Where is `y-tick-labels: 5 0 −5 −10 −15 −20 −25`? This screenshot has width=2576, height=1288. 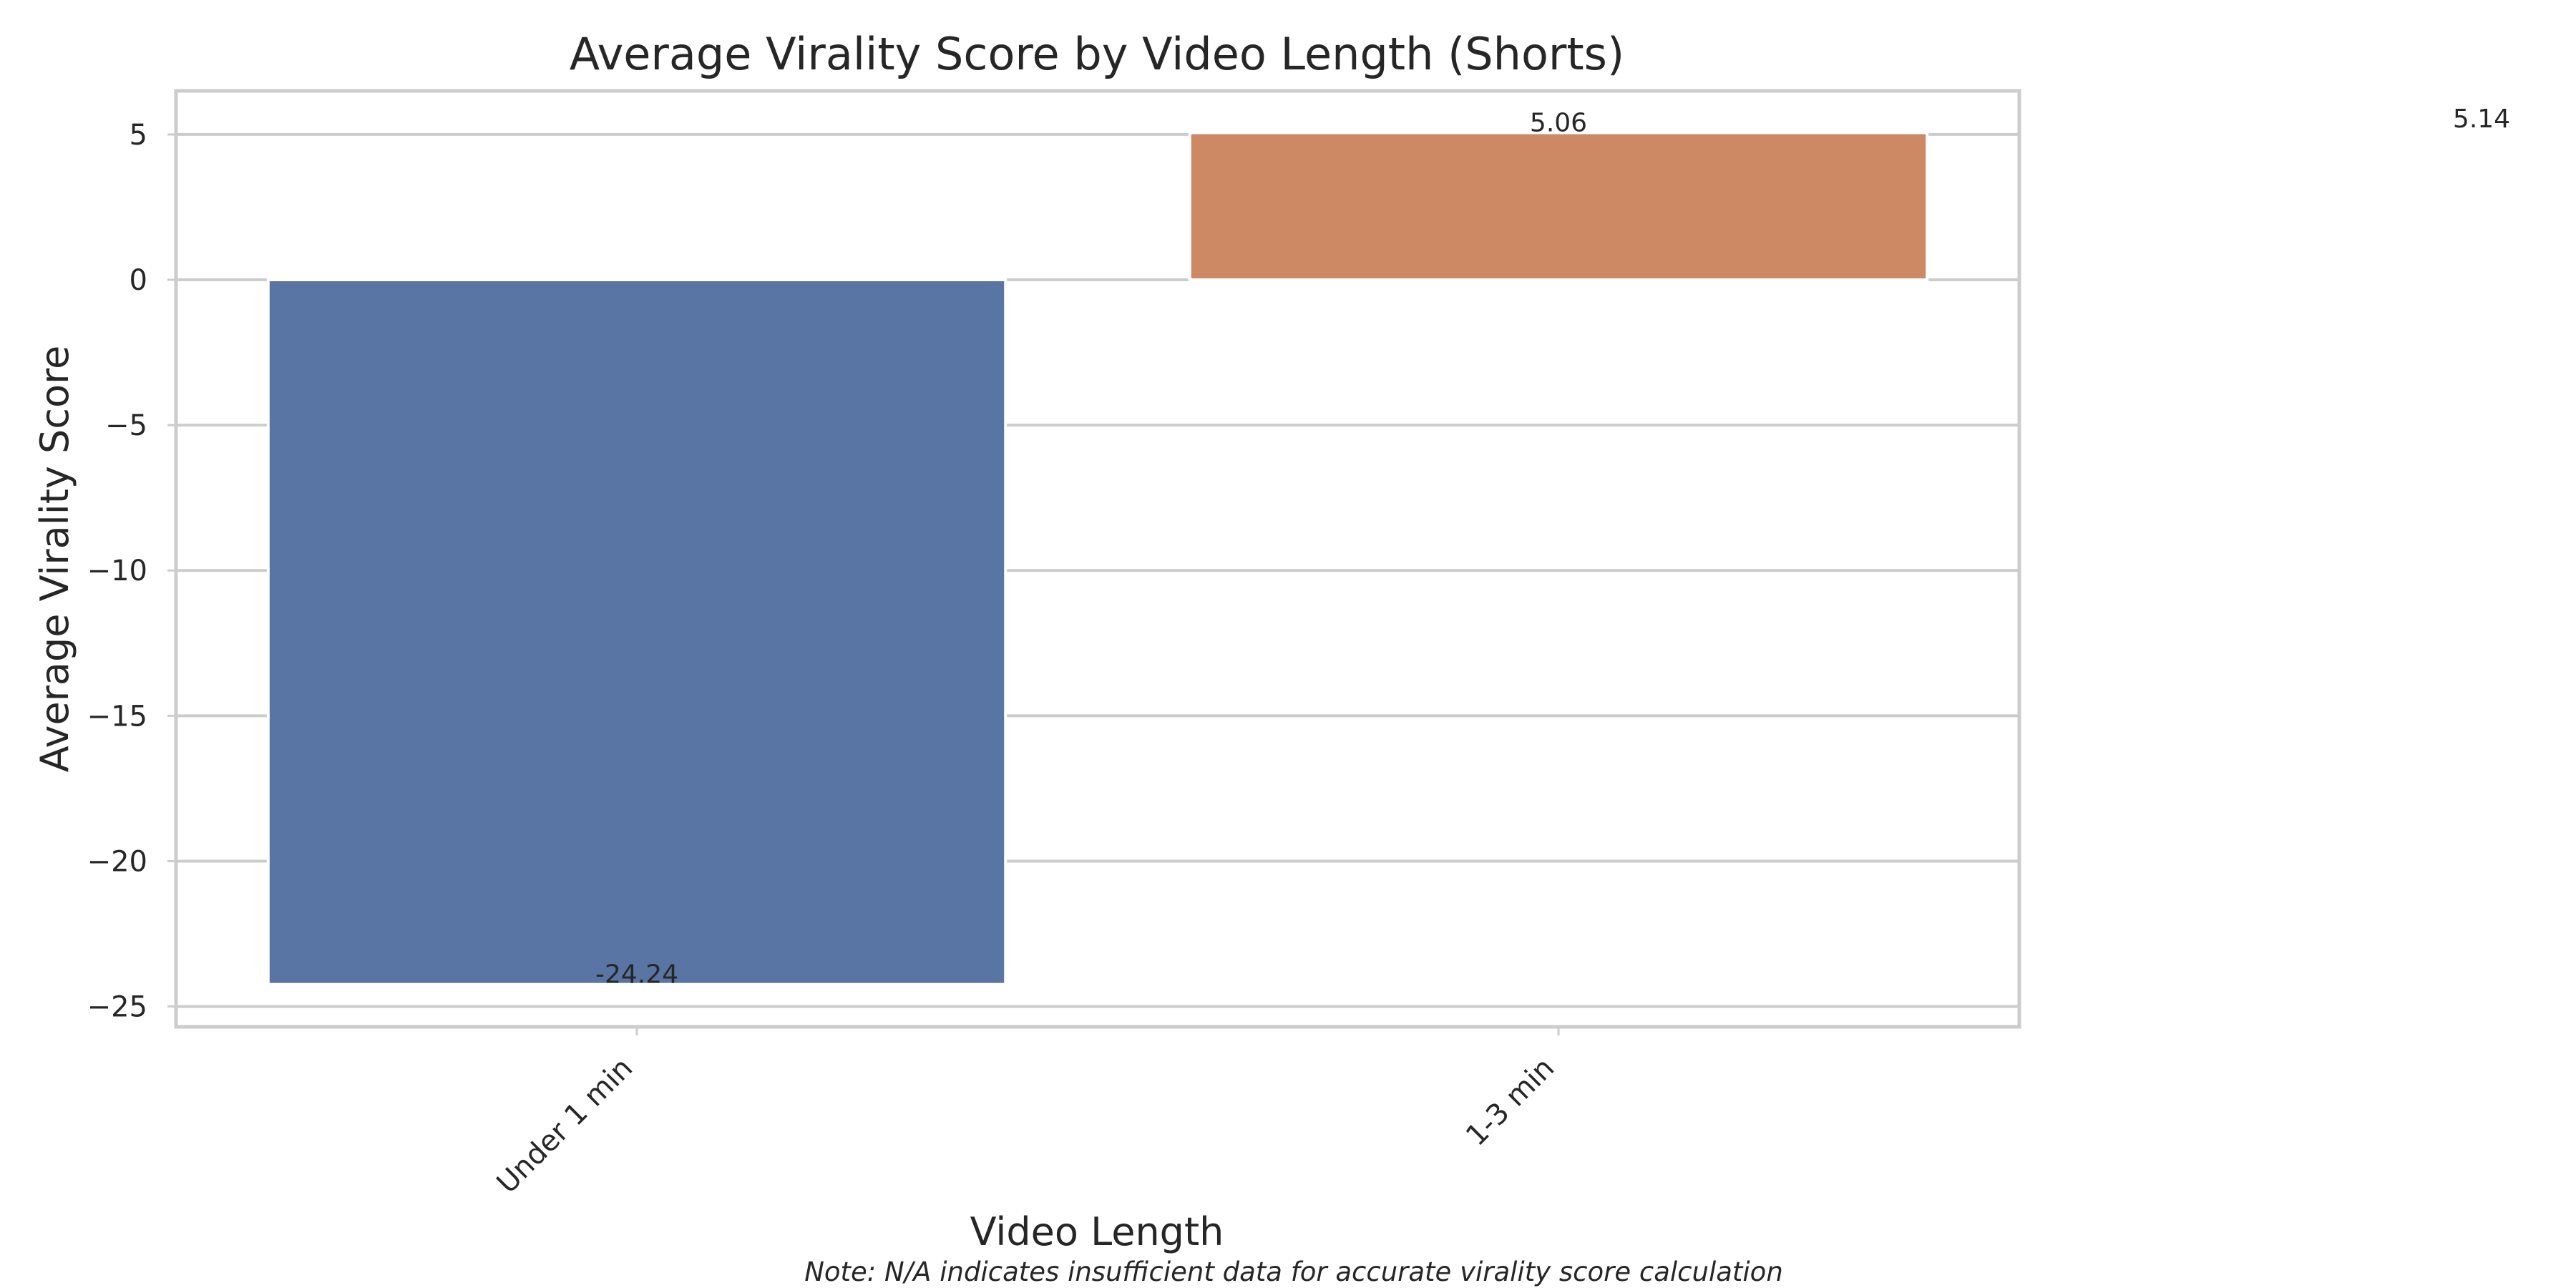 y-tick-labels: 5 0 −5 −10 −15 −20 −25 is located at coordinates (117, 571).